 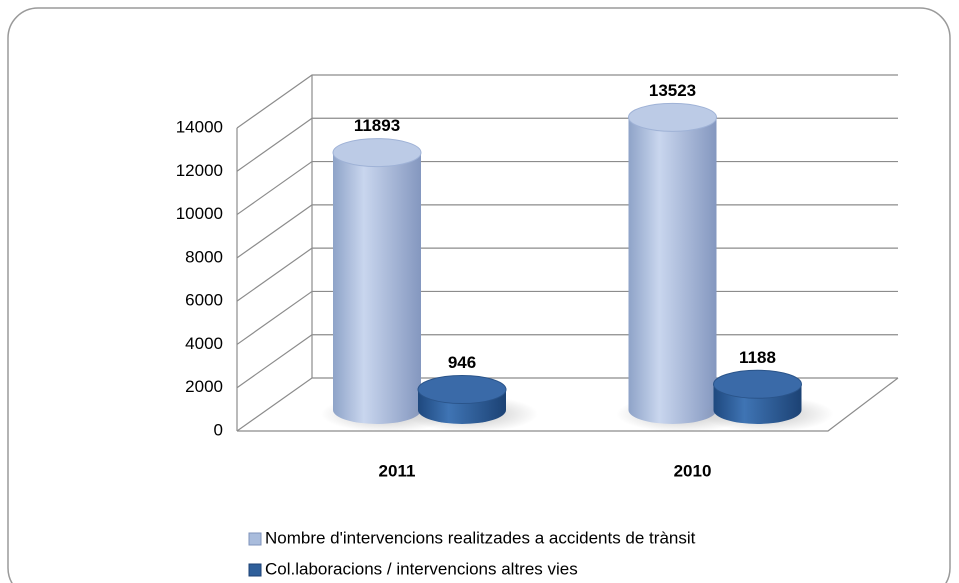 I want to click on value-label: 13523, so click(x=672, y=90).